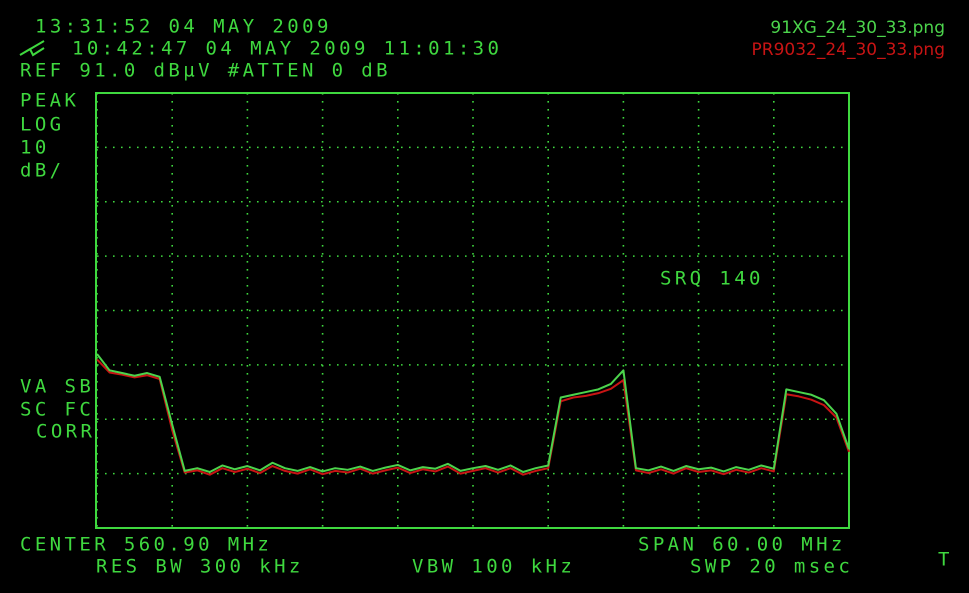 This screenshot has width=969, height=593. Describe the element at coordinates (57, 410) in the screenshot. I see `correction-label: SC FC` at that location.